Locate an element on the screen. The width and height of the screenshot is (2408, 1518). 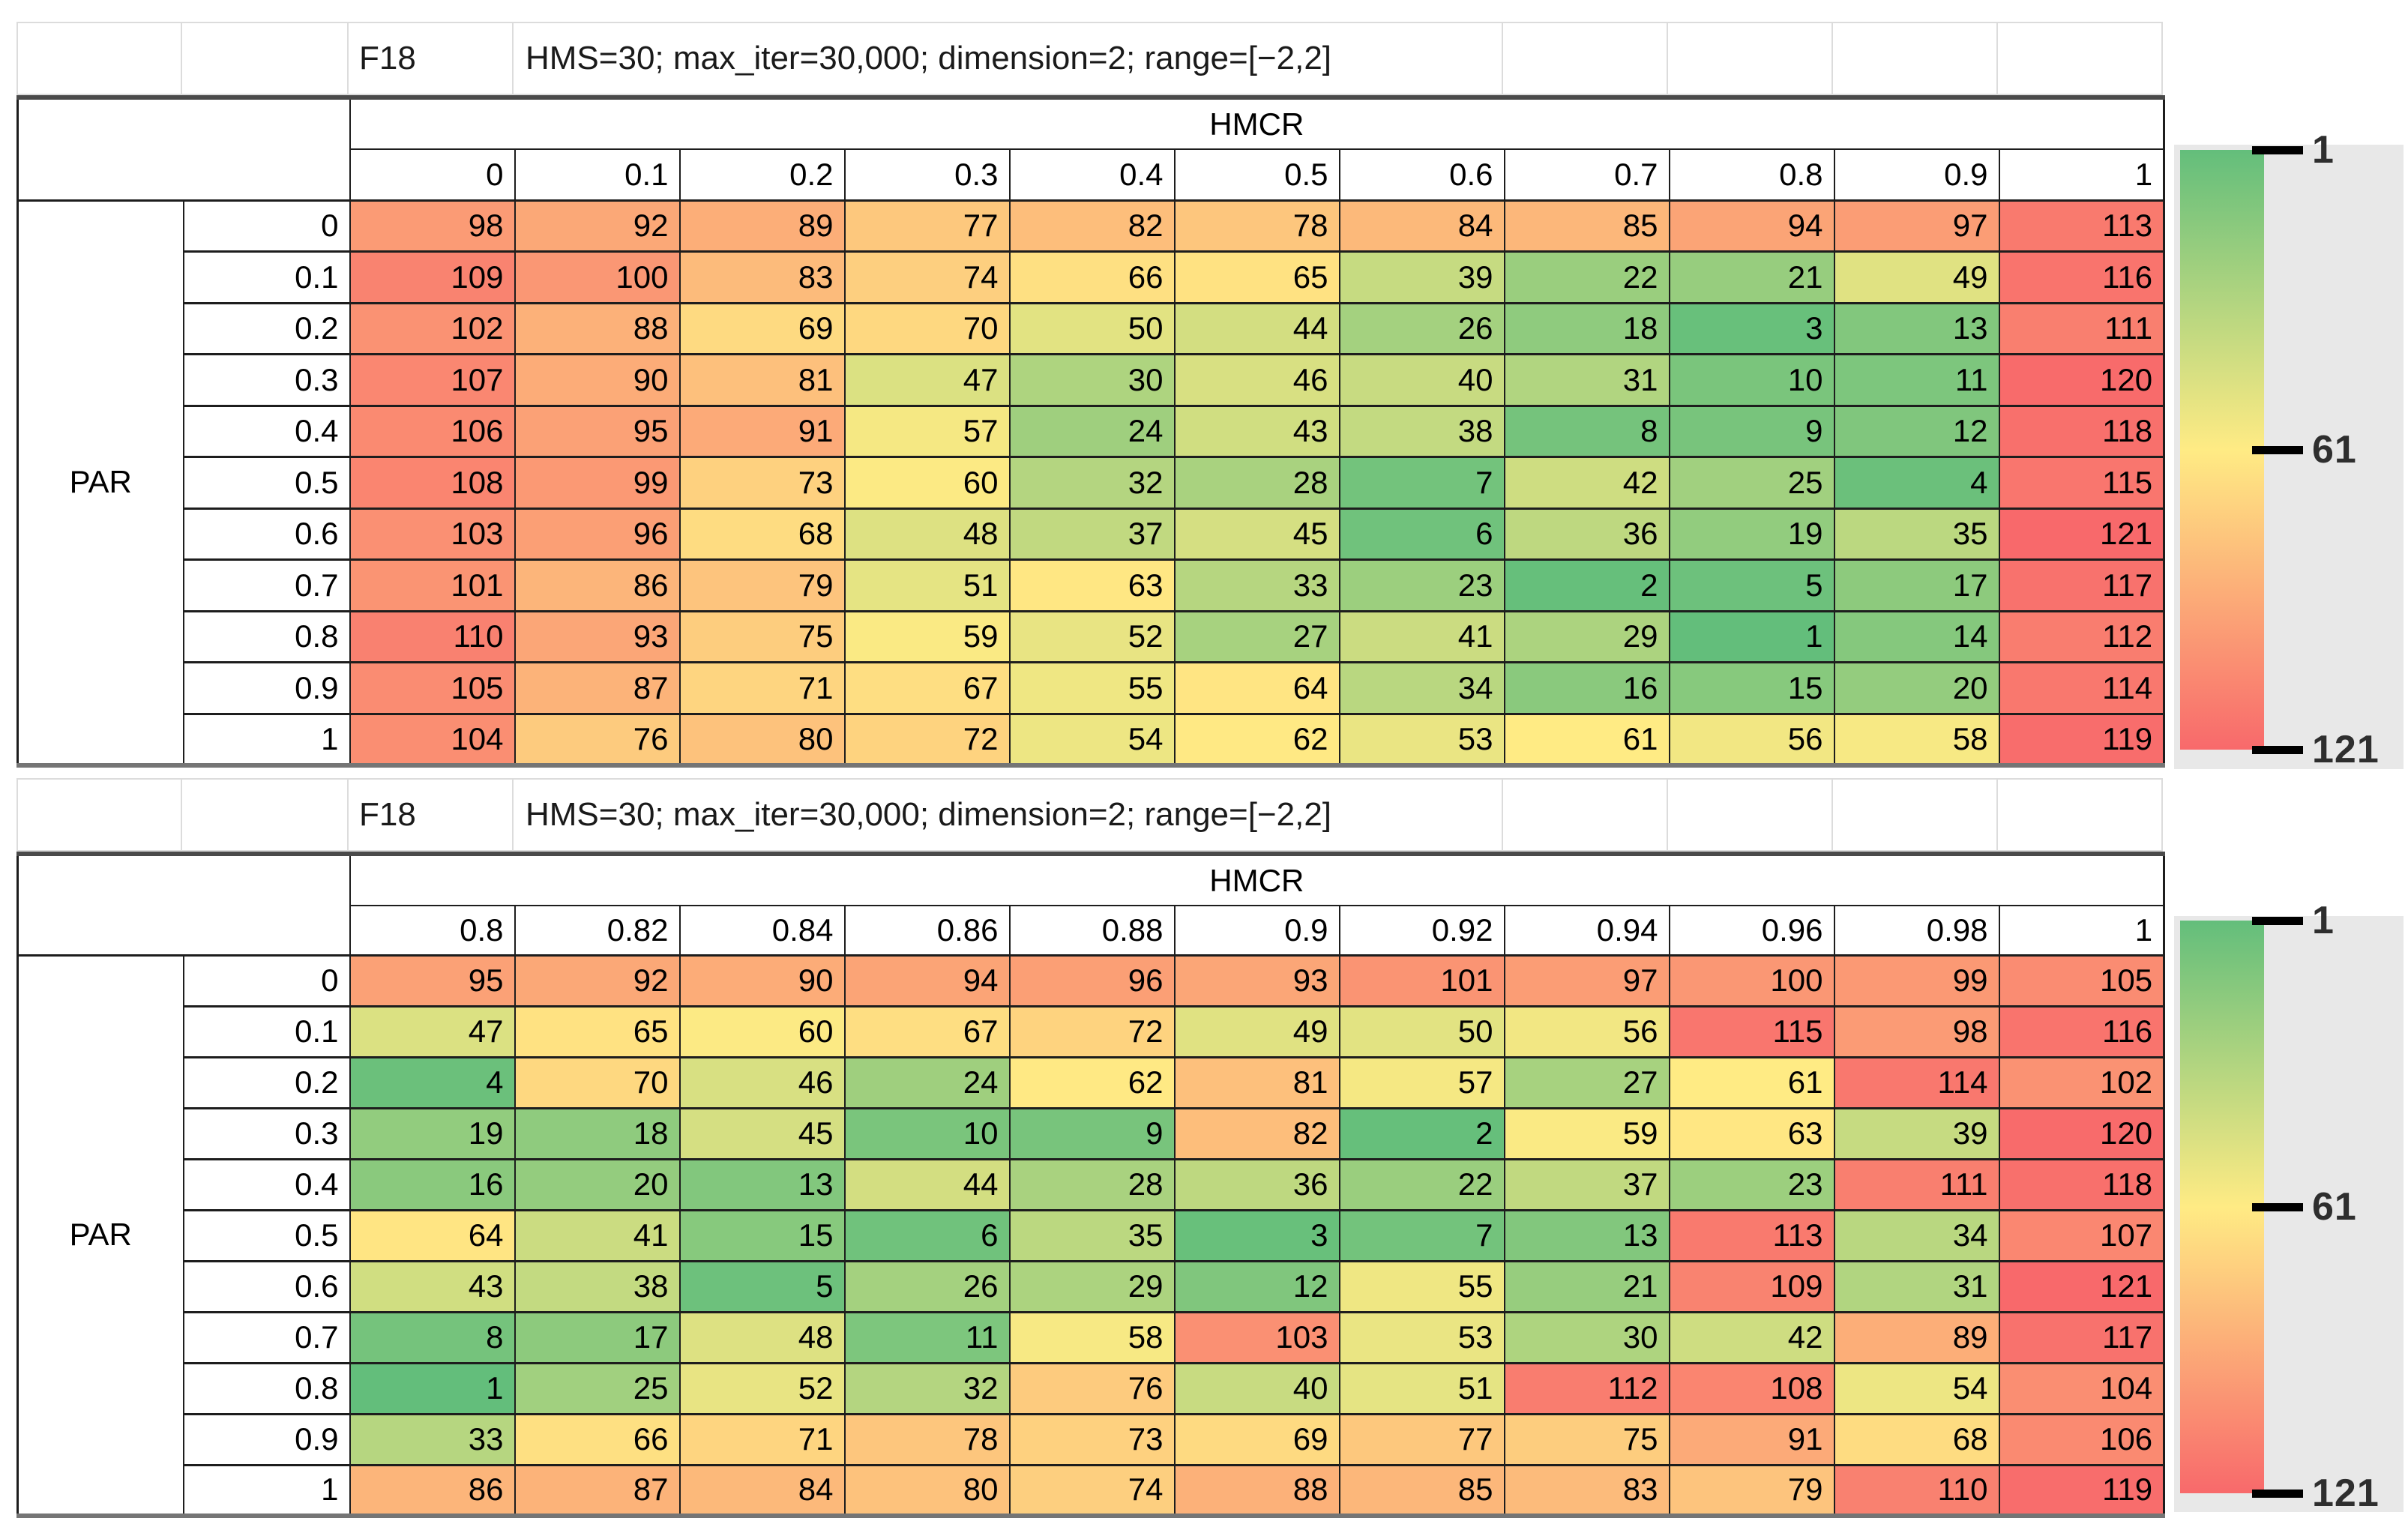
rank-cell: 63 is located at coordinates (1751, 1133).